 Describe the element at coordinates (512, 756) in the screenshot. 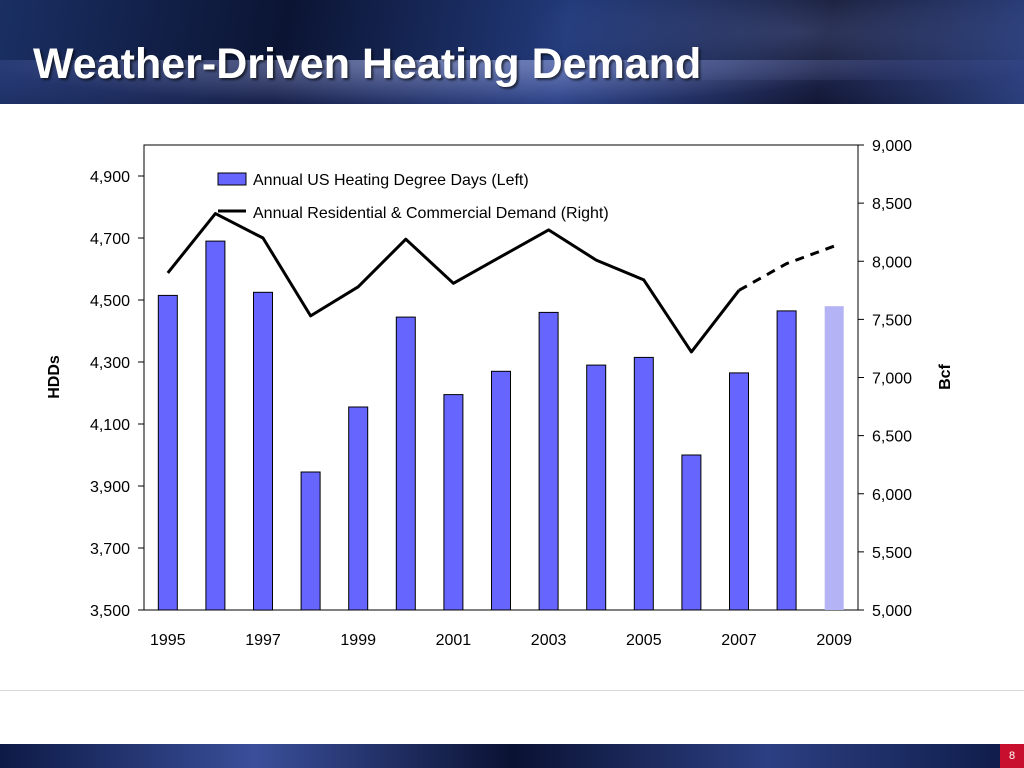

I see `footer-band` at that location.